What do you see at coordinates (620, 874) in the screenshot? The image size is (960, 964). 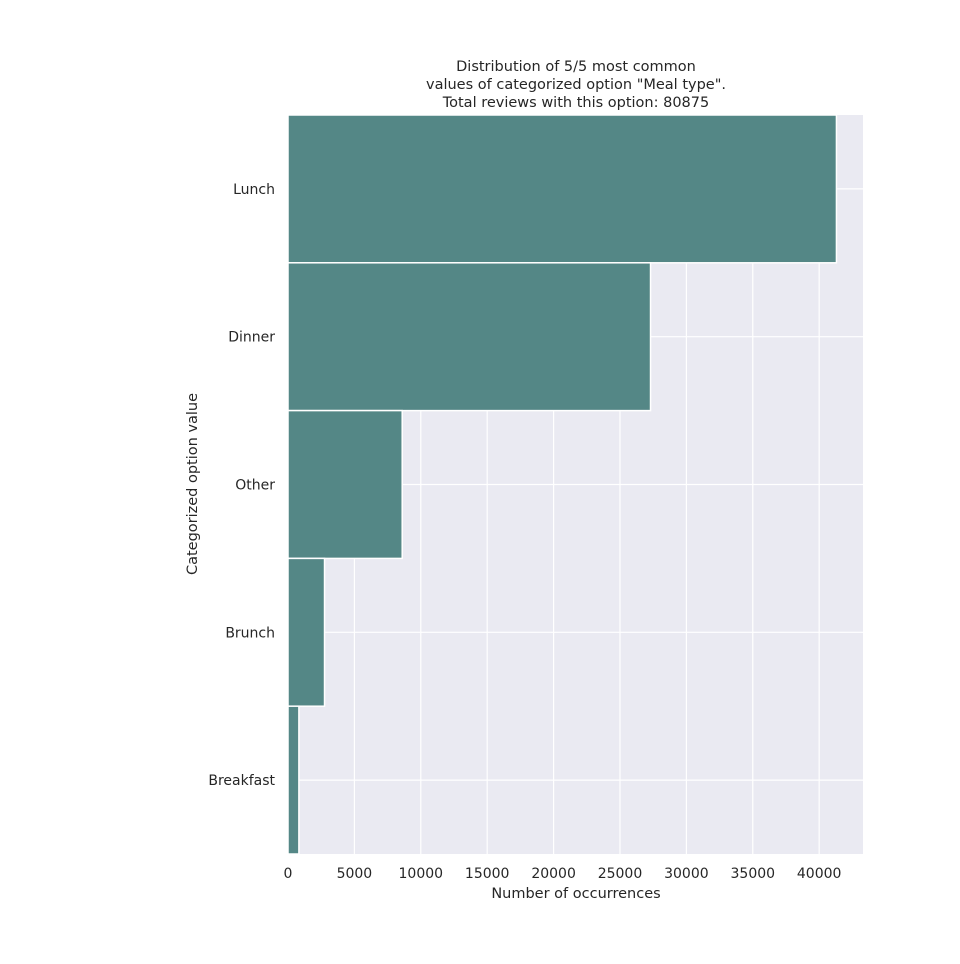 I see `x-tick-label: 25000` at bounding box center [620, 874].